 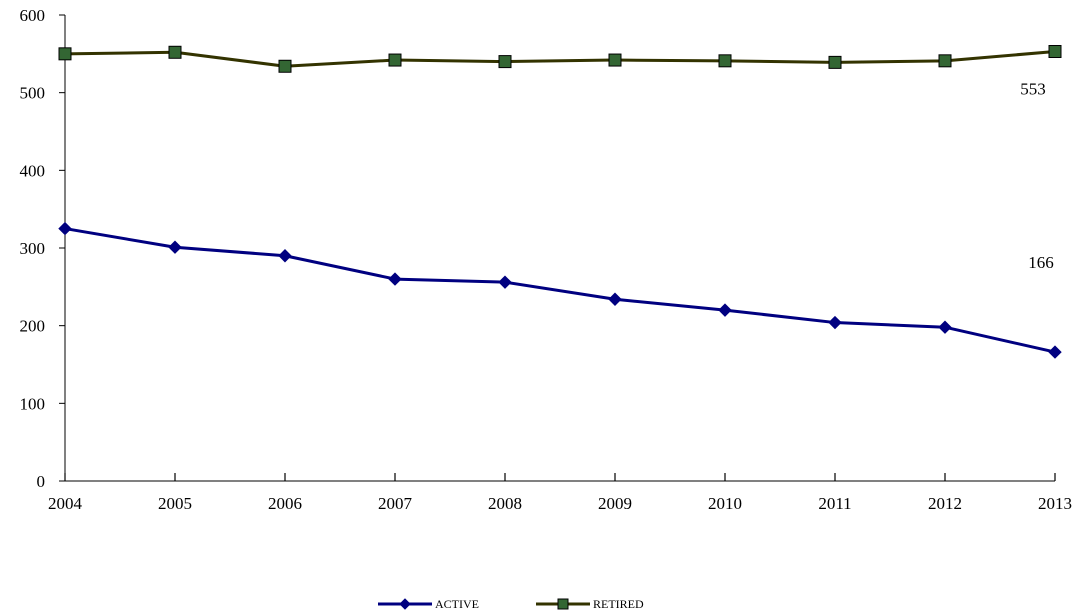 What do you see at coordinates (615, 503) in the screenshot?
I see `x-tick-label: 2009` at bounding box center [615, 503].